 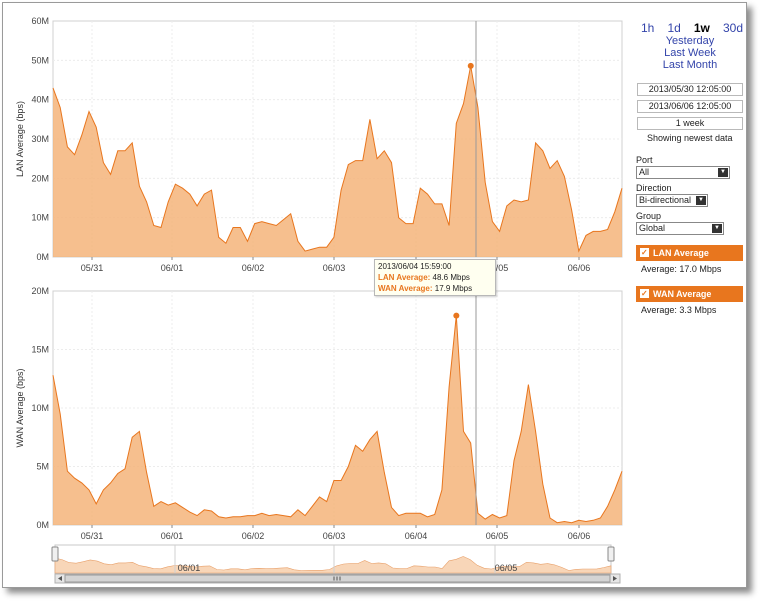 I want to click on group-label: Group, so click(x=649, y=216).